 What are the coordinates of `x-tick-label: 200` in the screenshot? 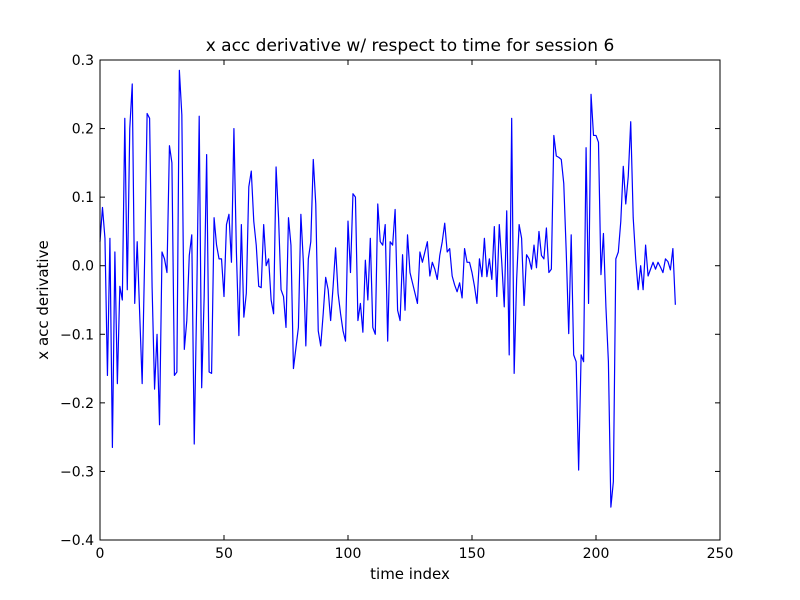 It's located at (596, 554).